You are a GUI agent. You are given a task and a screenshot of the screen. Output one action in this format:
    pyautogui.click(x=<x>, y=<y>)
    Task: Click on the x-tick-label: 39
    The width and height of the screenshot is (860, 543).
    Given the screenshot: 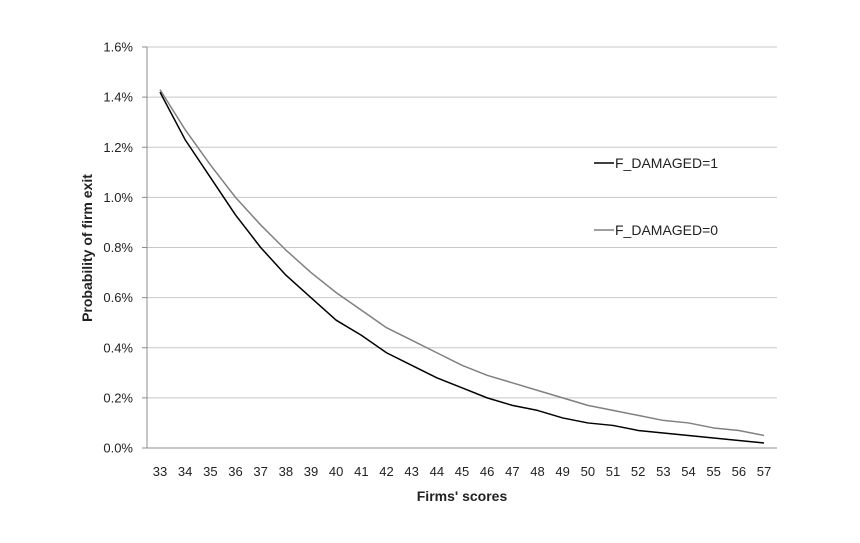 What is the action you would take?
    pyautogui.click(x=311, y=471)
    